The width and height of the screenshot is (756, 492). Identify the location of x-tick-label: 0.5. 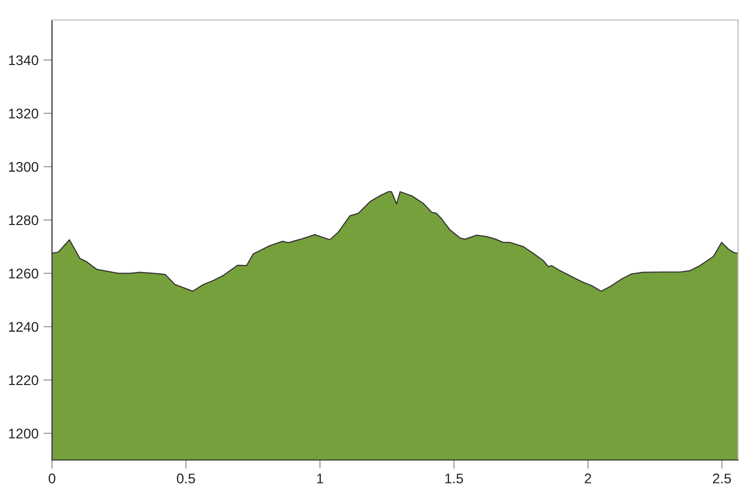
(186, 479).